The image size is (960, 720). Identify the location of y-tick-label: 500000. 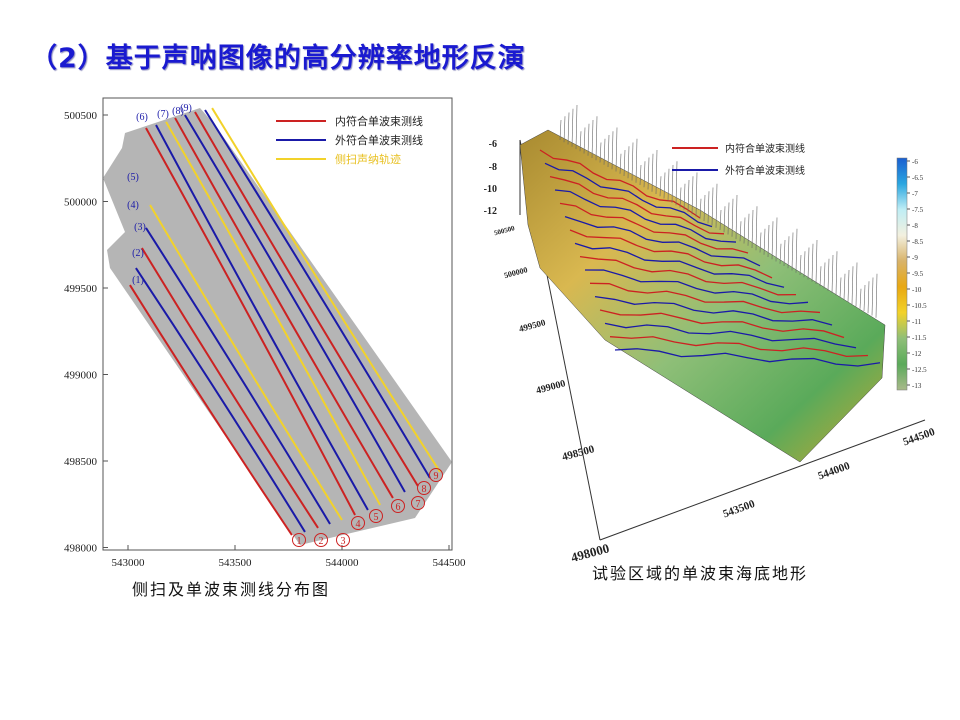
(81, 203).